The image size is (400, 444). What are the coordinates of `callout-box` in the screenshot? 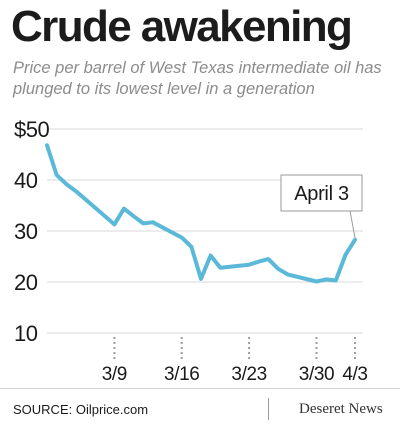 It's located at (321, 193).